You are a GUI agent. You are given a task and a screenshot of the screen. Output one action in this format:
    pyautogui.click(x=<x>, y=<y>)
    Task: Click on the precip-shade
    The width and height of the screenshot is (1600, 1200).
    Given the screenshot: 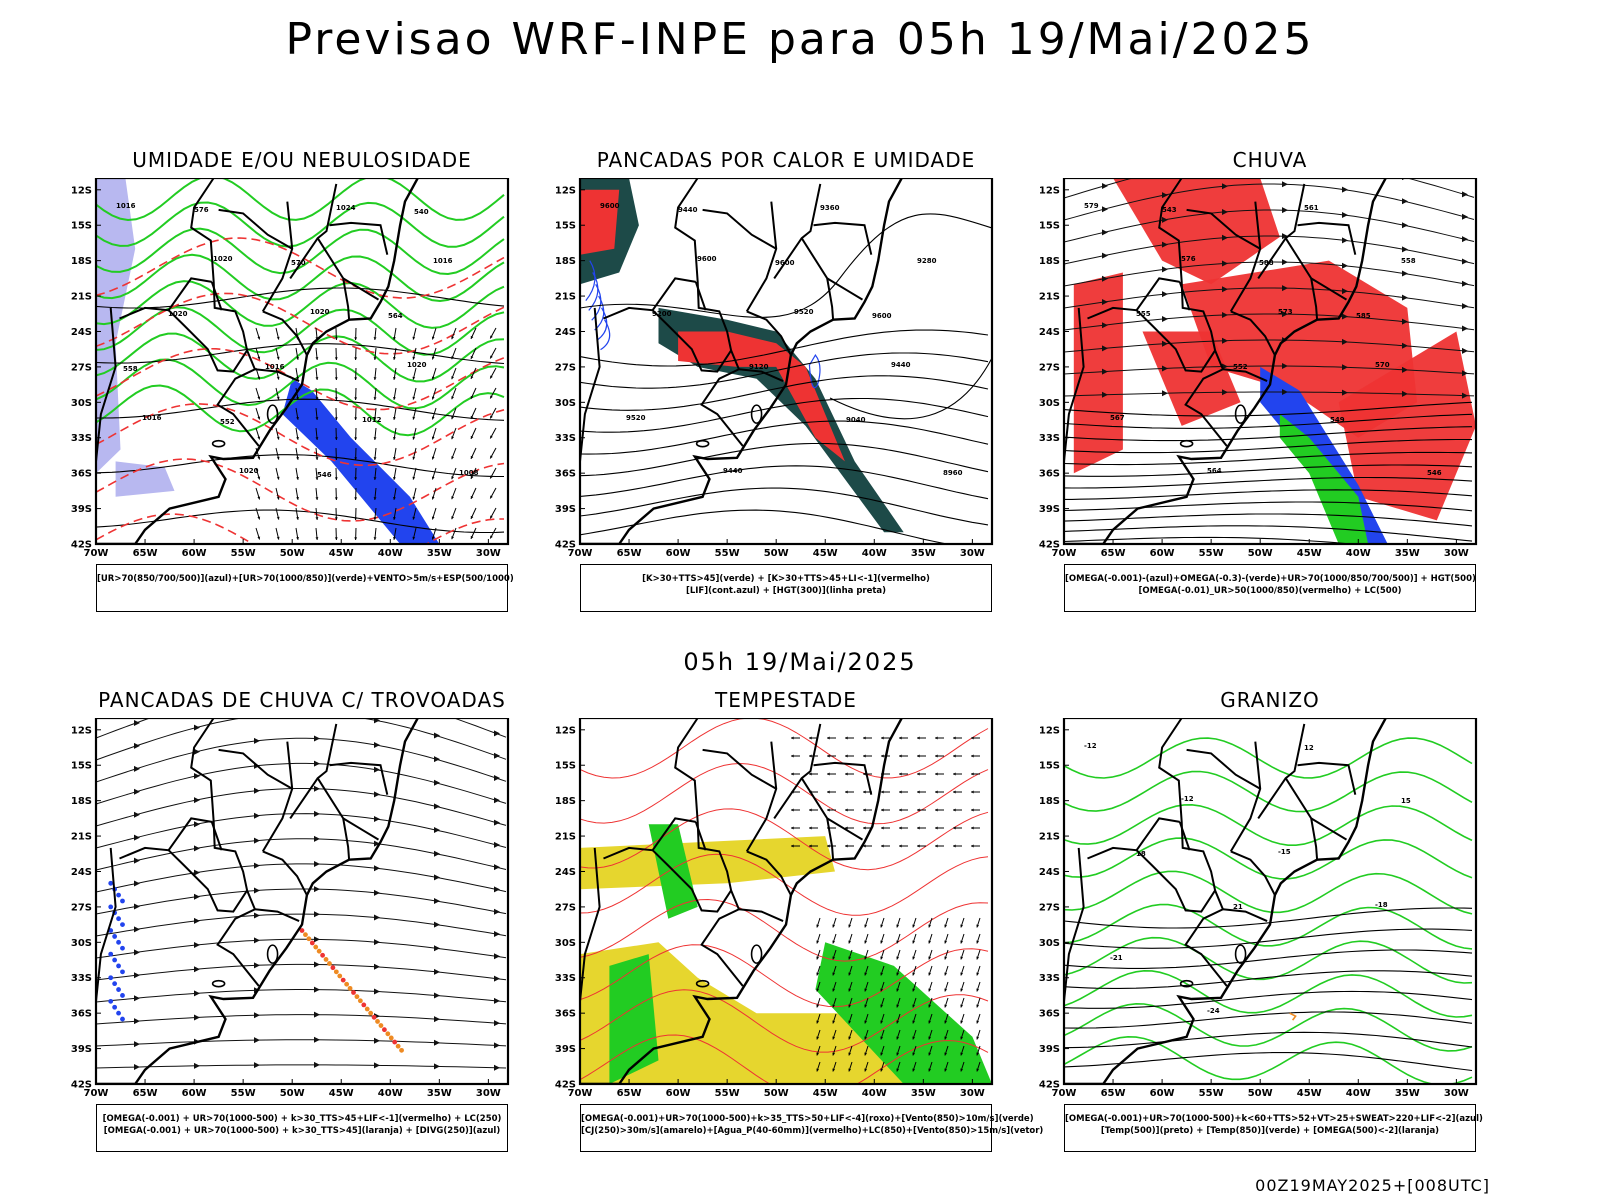 What is the action you would take?
    pyautogui.click(x=1407, y=426)
    